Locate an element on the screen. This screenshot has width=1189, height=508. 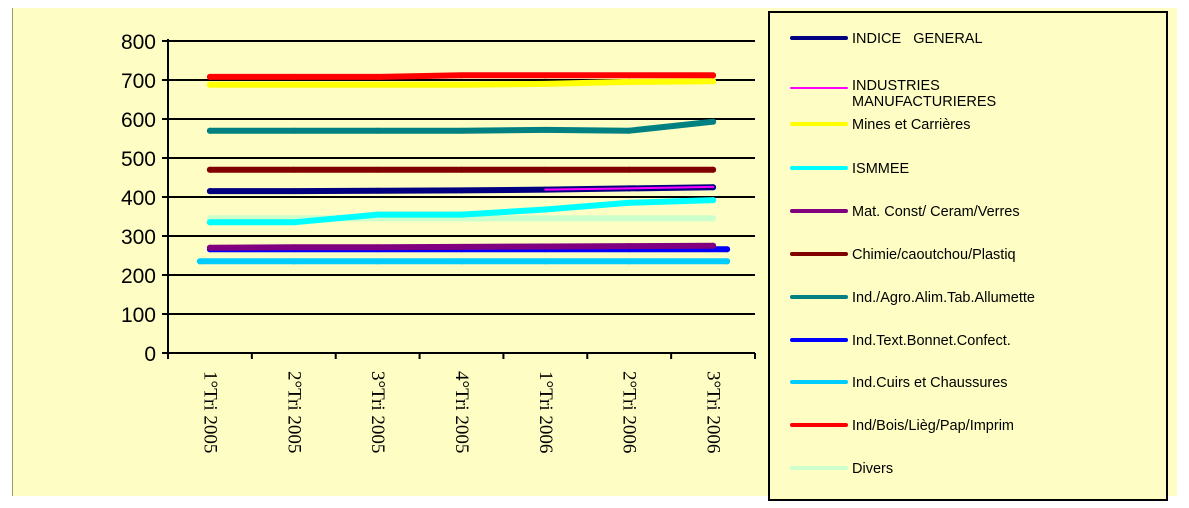
legend-label: INDUSTRIES MANUFACTURIERES is located at coordinates (924, 94).